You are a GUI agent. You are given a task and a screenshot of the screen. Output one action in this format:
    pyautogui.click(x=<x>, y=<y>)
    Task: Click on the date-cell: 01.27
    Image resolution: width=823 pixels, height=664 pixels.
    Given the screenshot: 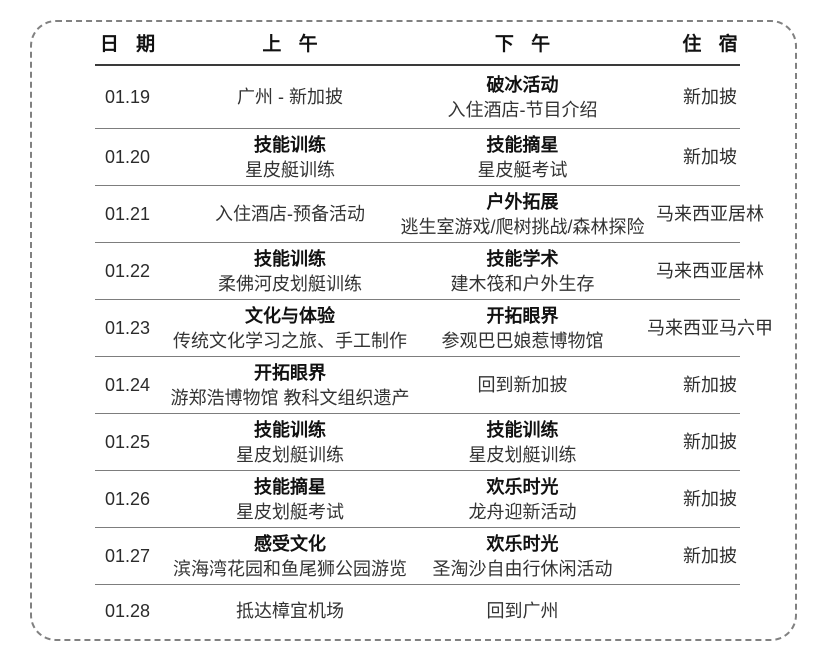 What is the action you would take?
    pyautogui.click(x=127, y=556)
    